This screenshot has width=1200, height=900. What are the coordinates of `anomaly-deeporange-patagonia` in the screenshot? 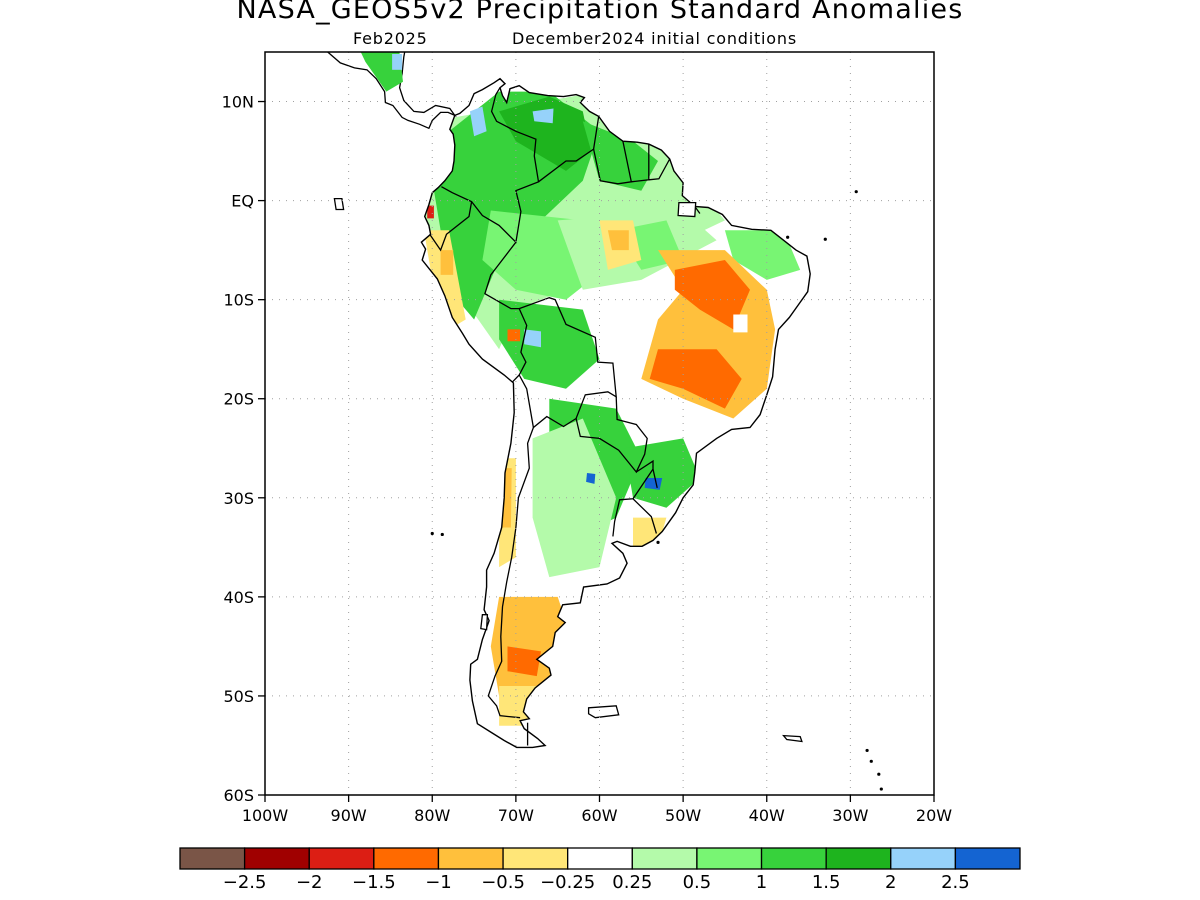 It's located at (524, 661).